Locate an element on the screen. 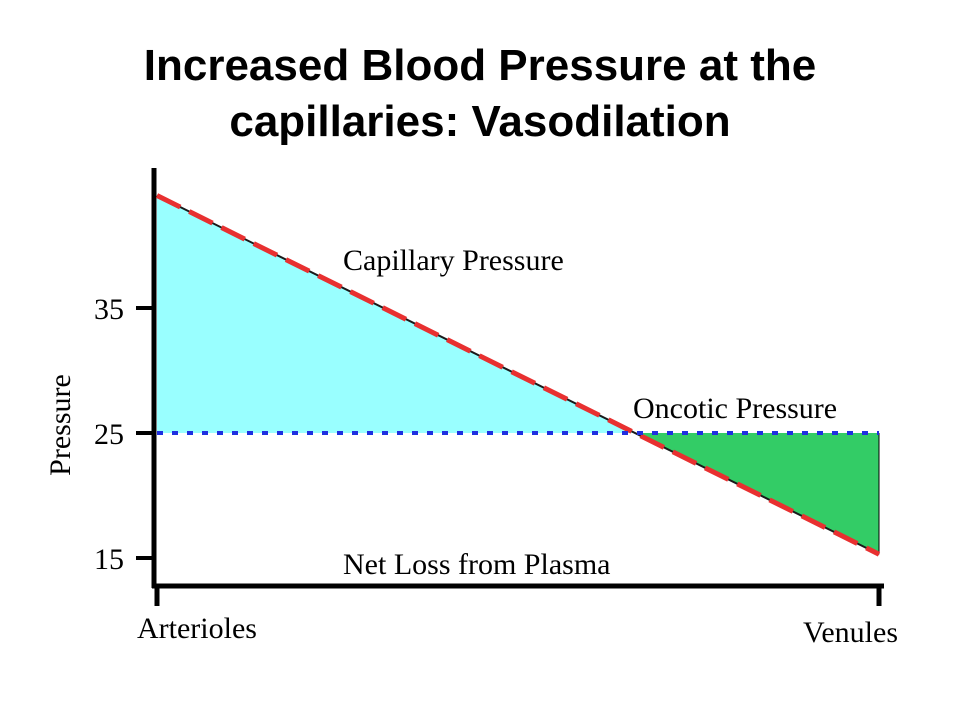 This screenshot has width=960, height=720. y-tick-label: 35 is located at coordinates (109, 309).